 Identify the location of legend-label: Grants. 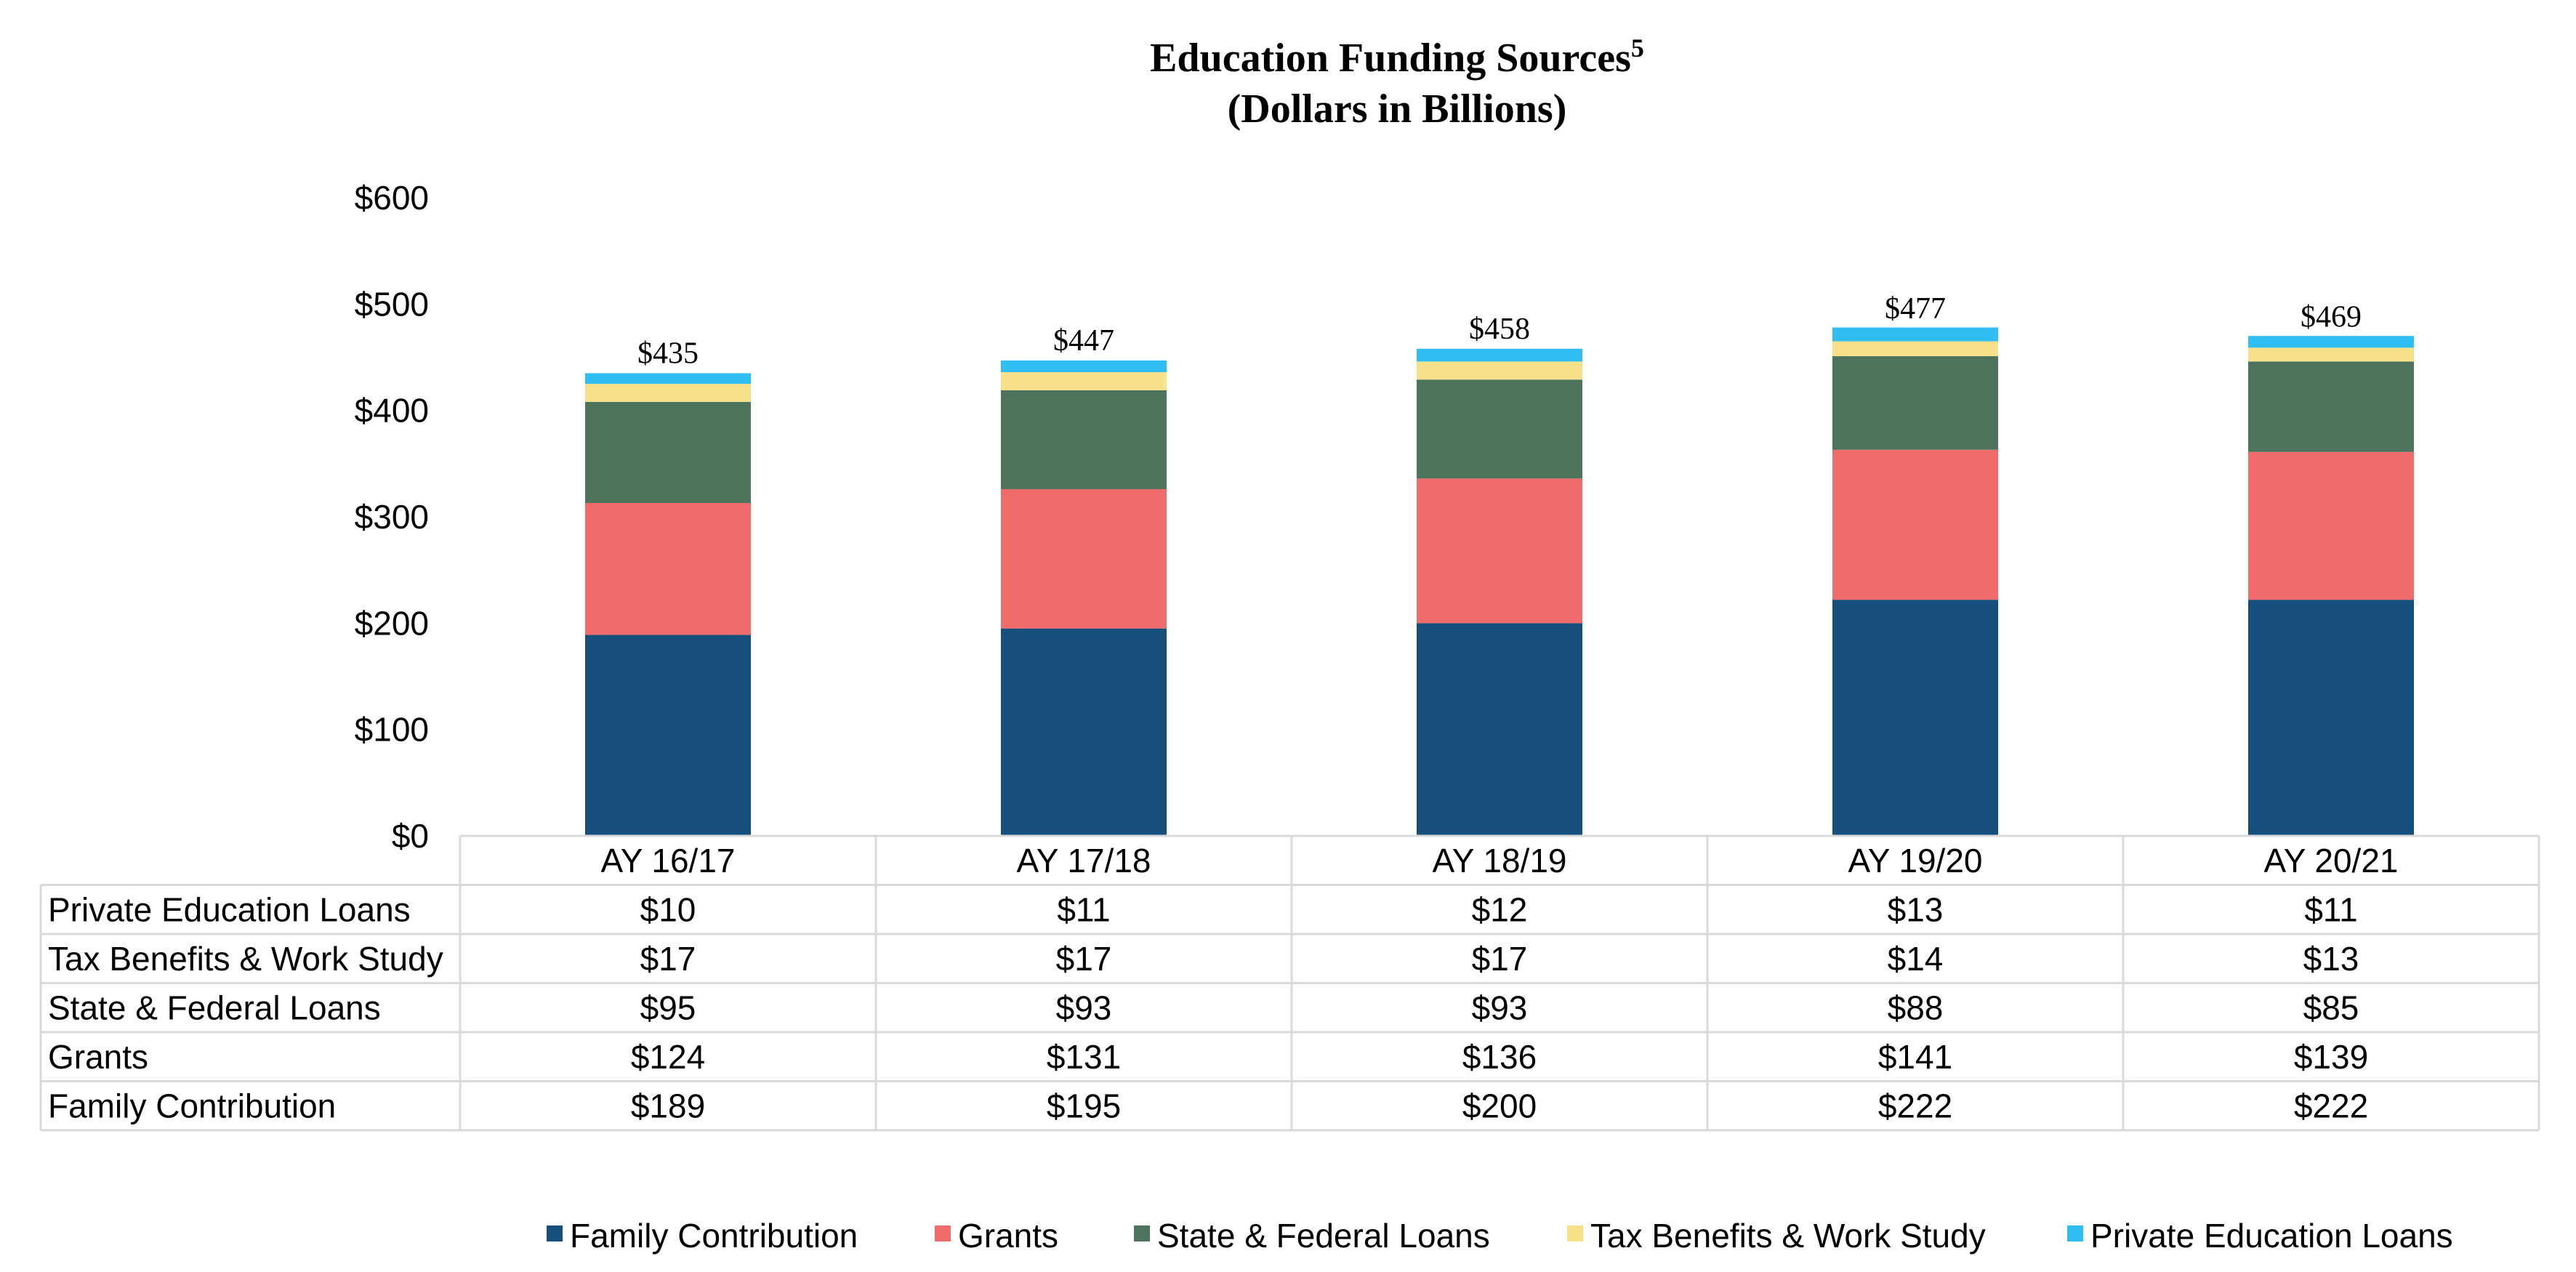
(1008, 1236).